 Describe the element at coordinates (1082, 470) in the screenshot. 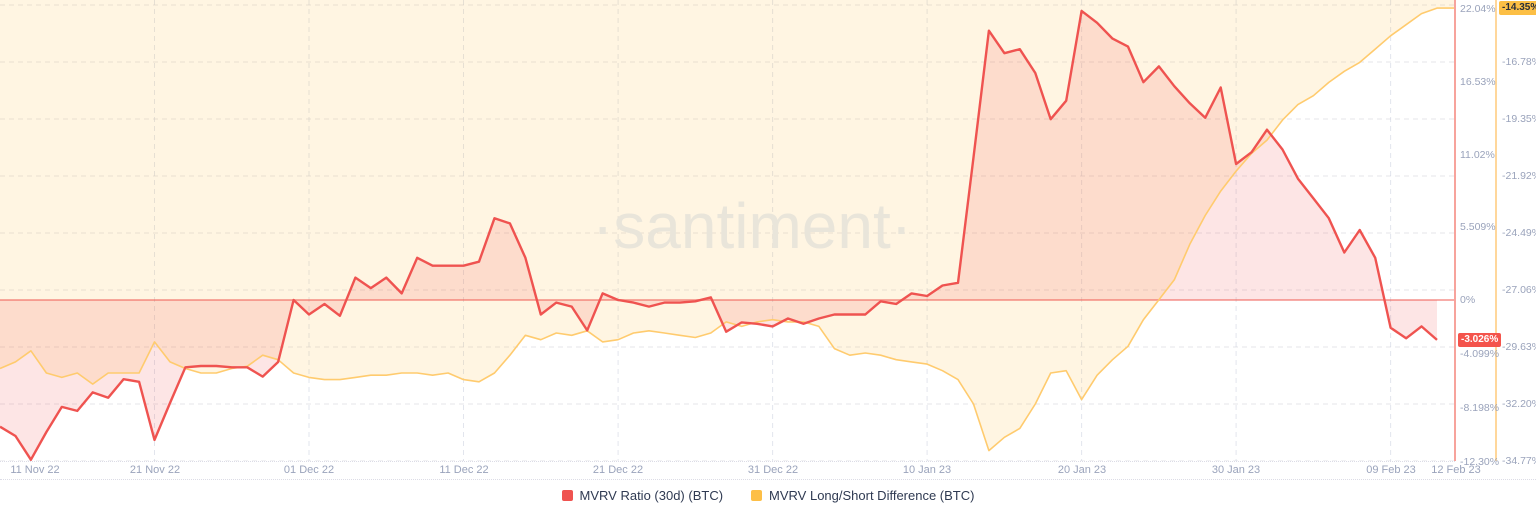

I see `axis-tick-label: 20 Jan 23` at that location.